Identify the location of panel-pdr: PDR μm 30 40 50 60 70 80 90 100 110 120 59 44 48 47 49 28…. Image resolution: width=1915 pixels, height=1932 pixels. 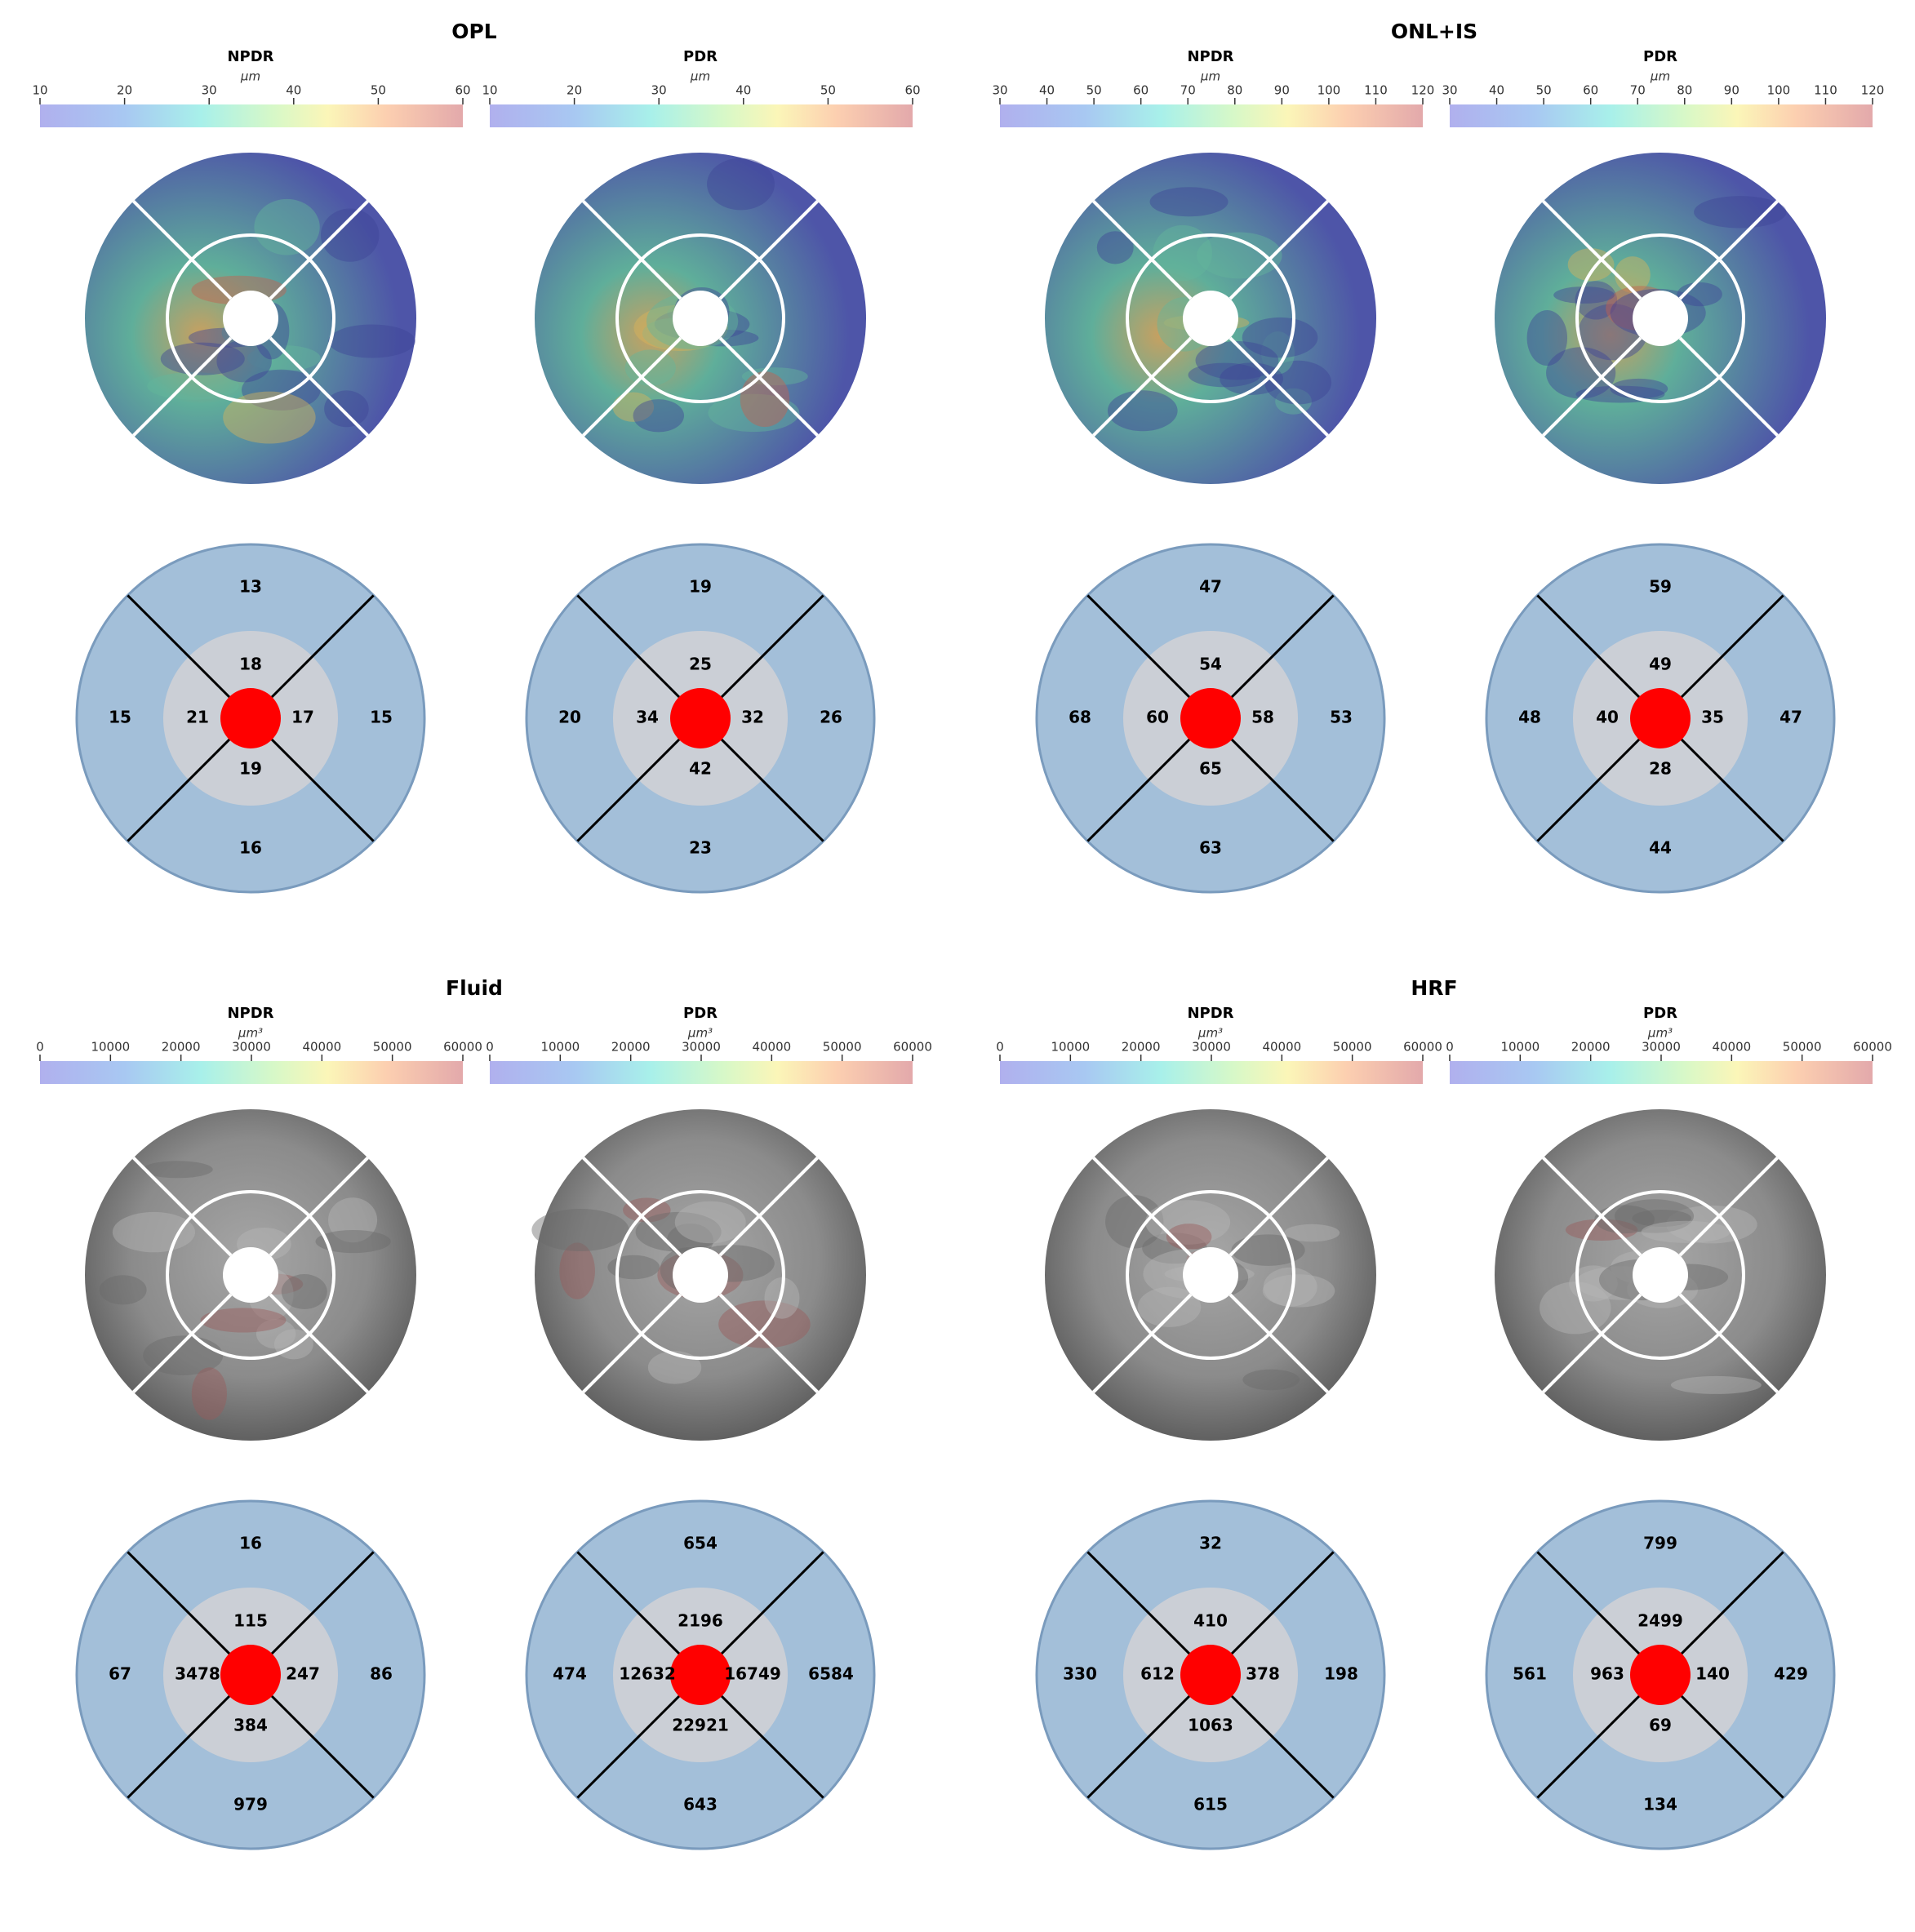
(1663, 471).